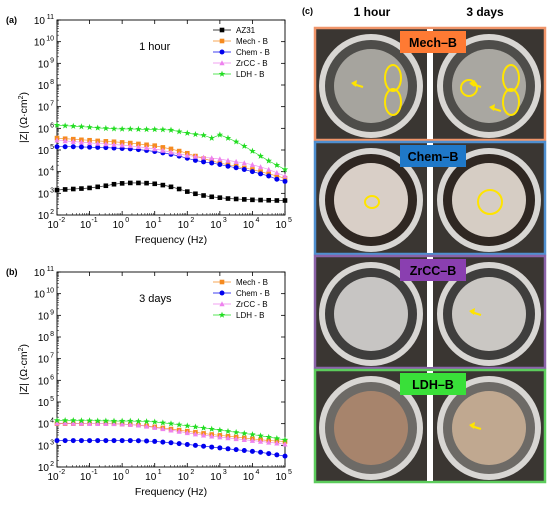  What do you see at coordinates (52, 442) in the screenshot?
I see `y-tick-exponent: 3` at bounding box center [52, 442].